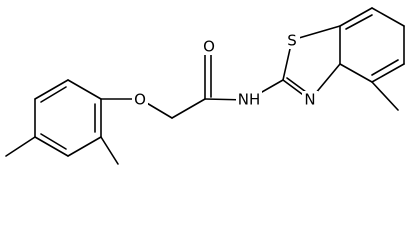 This screenshot has height=240, width=407. What do you see at coordinates (292, 41) in the screenshot?
I see `sulfur: S` at bounding box center [292, 41].